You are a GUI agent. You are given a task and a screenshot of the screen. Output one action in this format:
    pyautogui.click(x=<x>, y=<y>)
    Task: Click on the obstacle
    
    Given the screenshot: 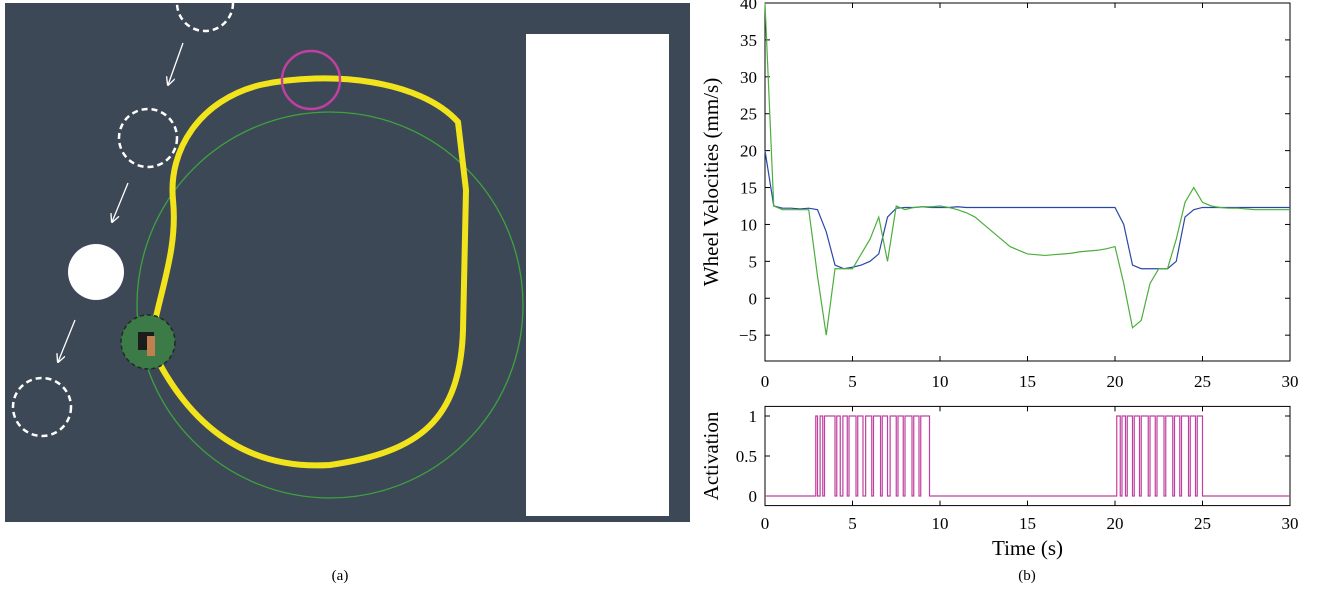 What is the action you would take?
    pyautogui.click(x=96, y=272)
    